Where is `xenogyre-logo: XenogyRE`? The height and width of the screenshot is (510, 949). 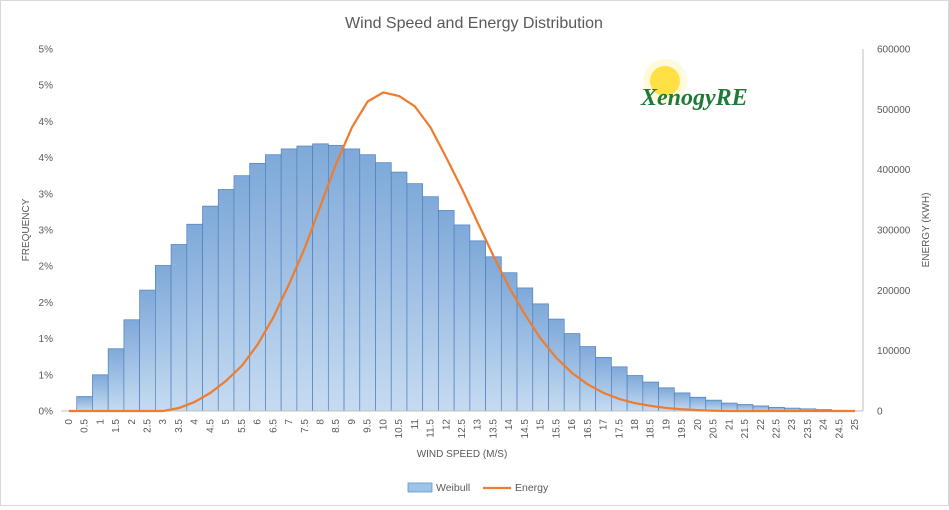 xenogyre-logo: XenogyRE is located at coordinates (694, 85).